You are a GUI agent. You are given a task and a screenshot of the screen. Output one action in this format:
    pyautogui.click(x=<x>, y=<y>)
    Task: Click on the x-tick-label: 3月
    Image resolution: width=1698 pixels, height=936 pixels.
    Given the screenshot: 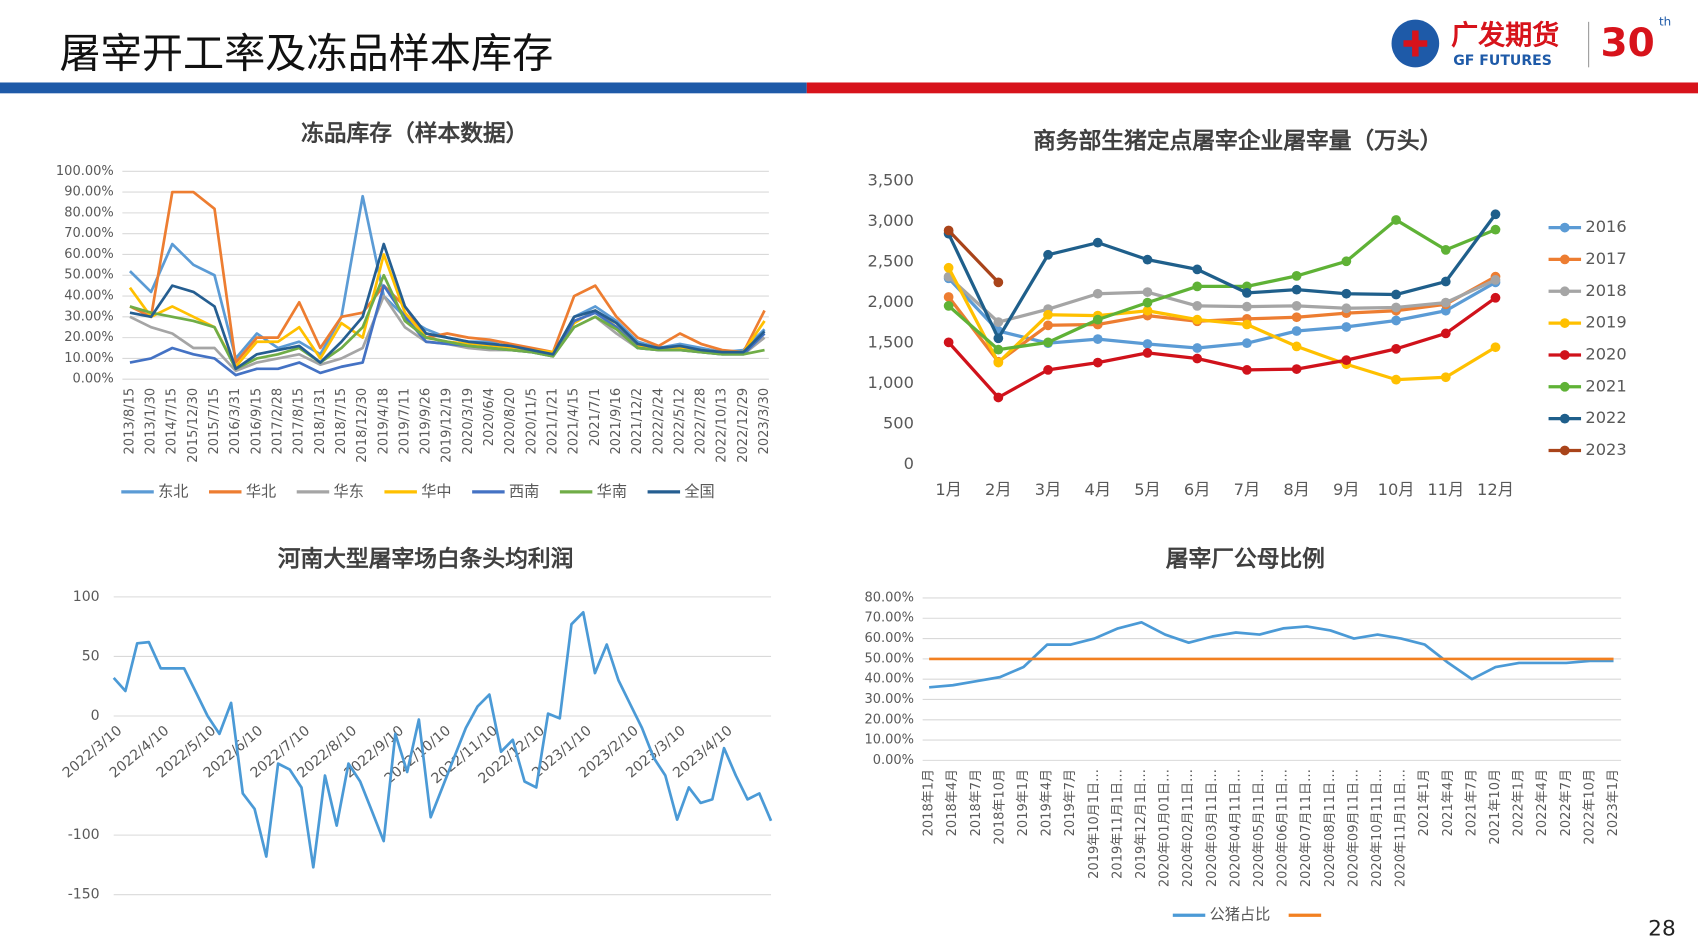 What is the action you would take?
    pyautogui.click(x=1048, y=489)
    